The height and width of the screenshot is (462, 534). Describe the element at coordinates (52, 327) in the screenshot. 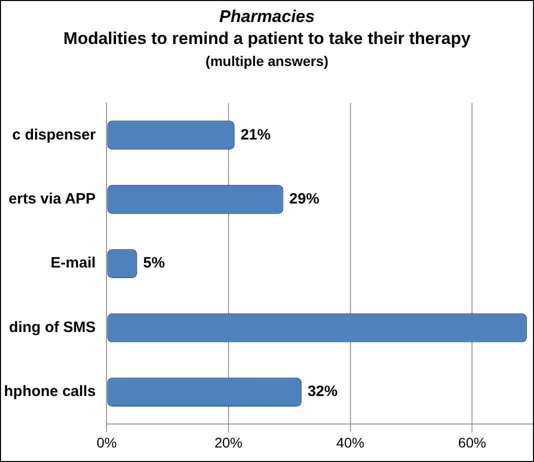

I see `y-tick-label: ding of SMS` at that location.